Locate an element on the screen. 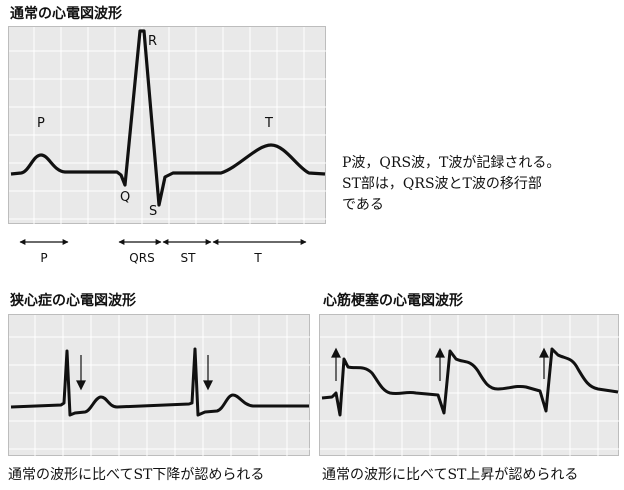 The image size is (624, 490). infarction-ecg-panel is located at coordinates (469, 385).